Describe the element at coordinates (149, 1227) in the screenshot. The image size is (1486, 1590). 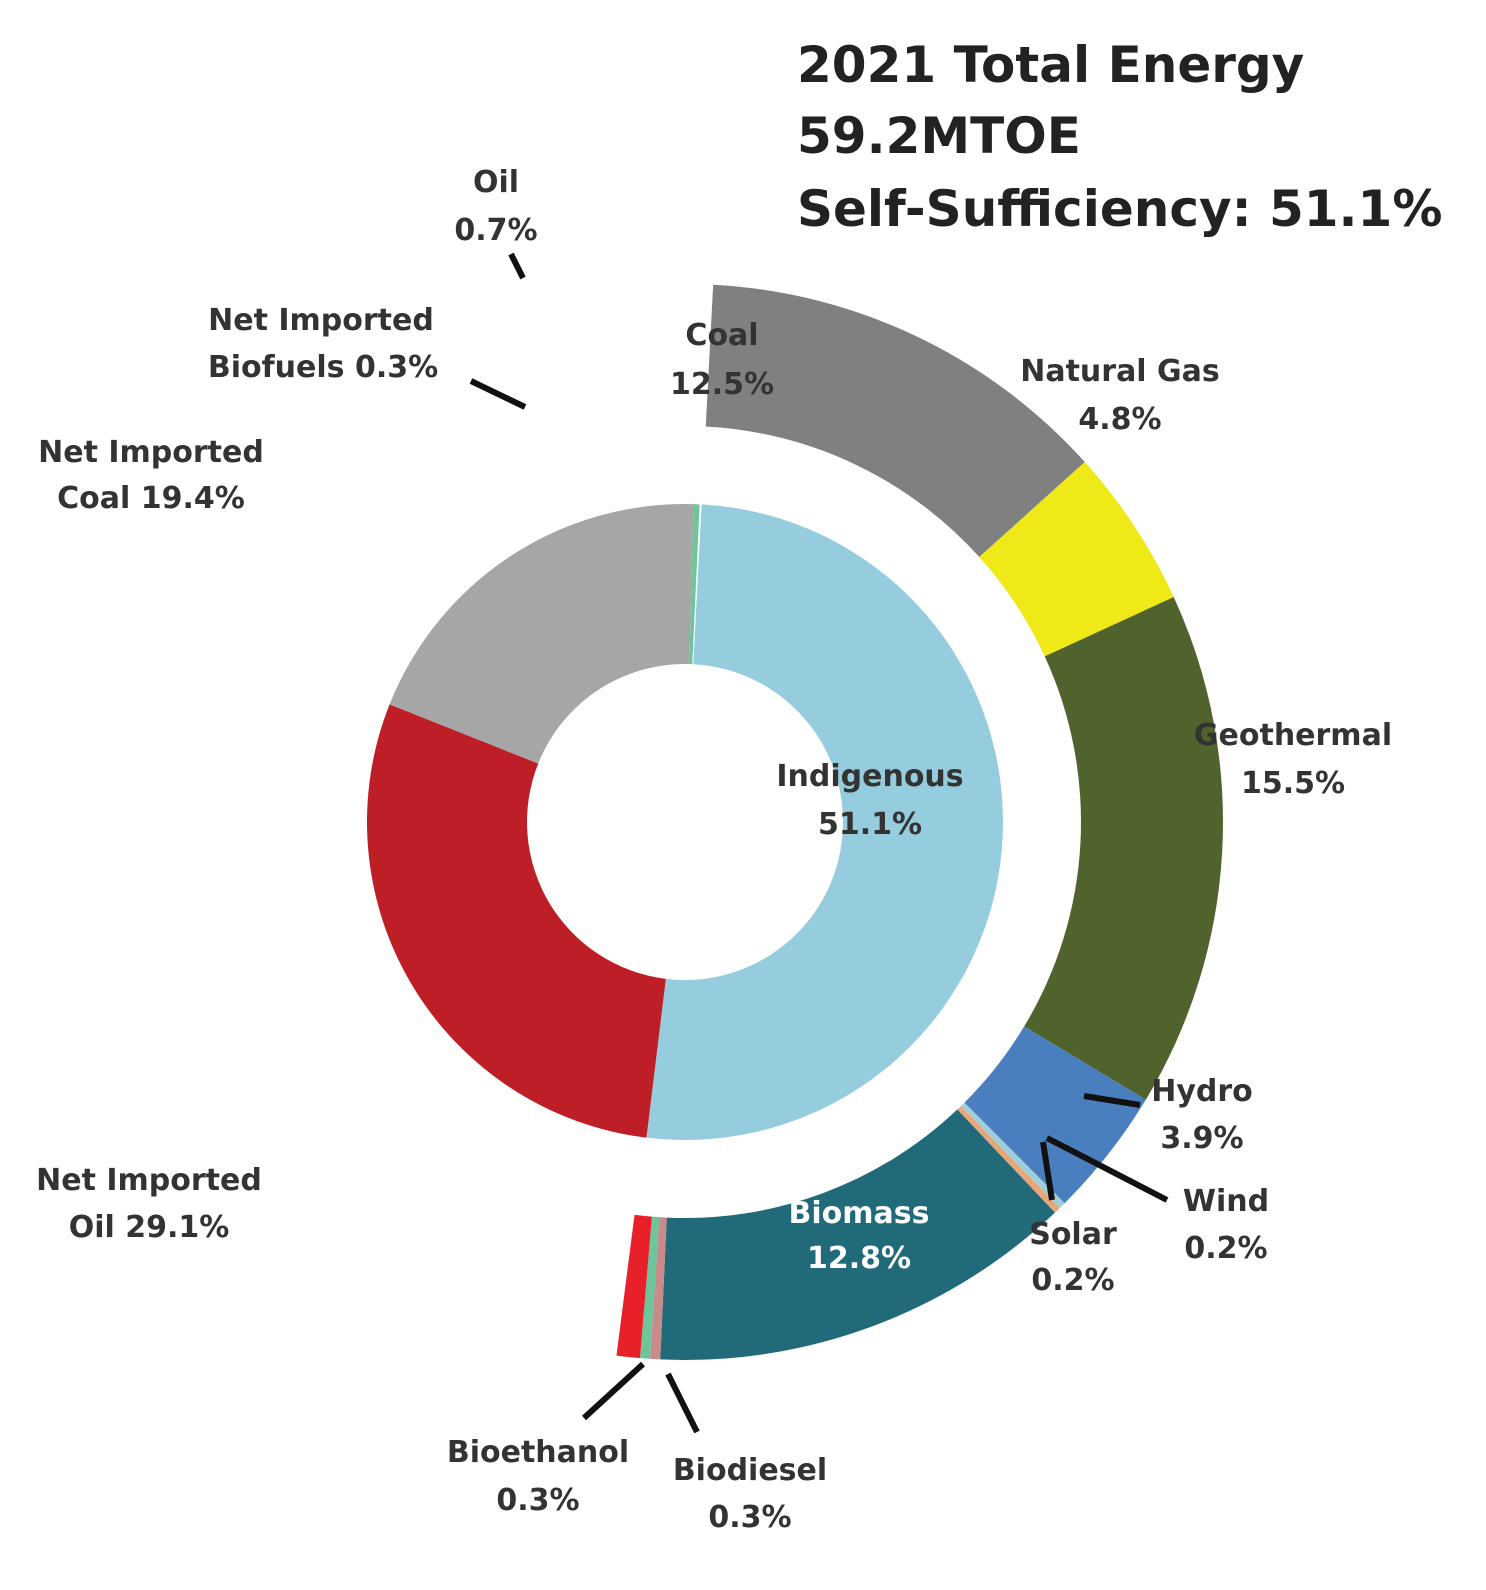
I see `label-net-imported-oil-line2: Oil 29.1%` at that location.